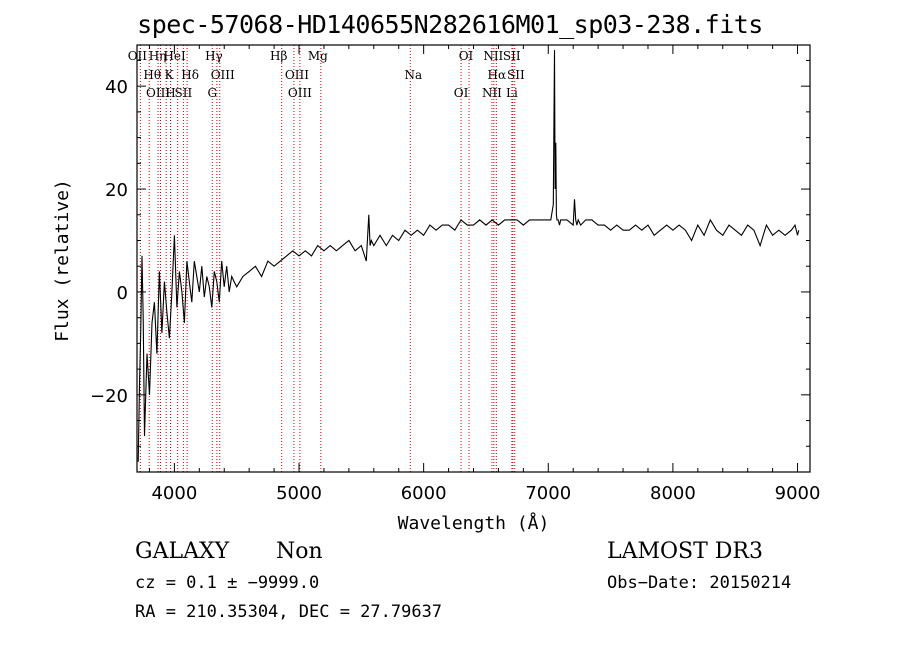 The image size is (900, 649). I want to click on line-label-22: SII, so click(516, 75).